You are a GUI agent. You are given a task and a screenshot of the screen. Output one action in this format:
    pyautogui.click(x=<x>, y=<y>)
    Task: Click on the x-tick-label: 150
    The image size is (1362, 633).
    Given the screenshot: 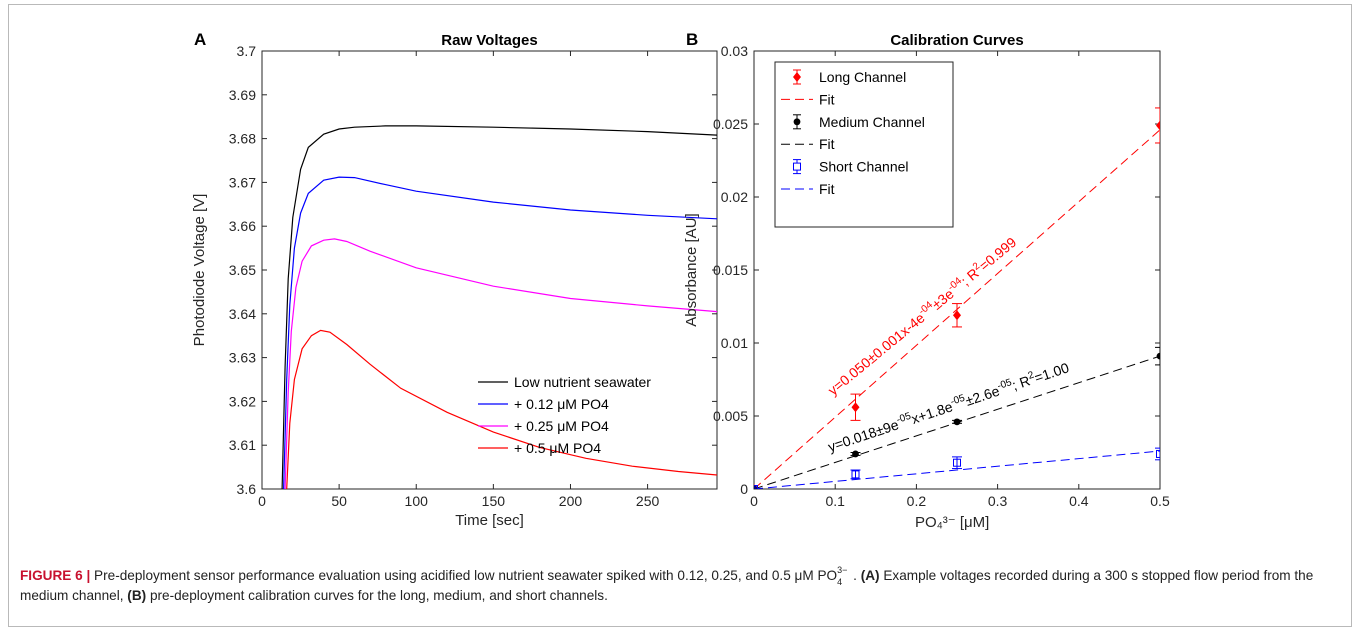 What is the action you would take?
    pyautogui.click(x=494, y=501)
    